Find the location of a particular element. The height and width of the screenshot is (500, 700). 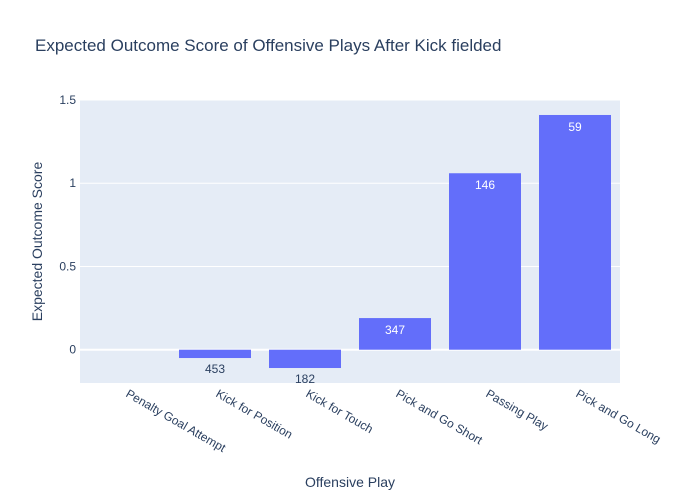

bar-value-label: 347 is located at coordinates (395, 330).